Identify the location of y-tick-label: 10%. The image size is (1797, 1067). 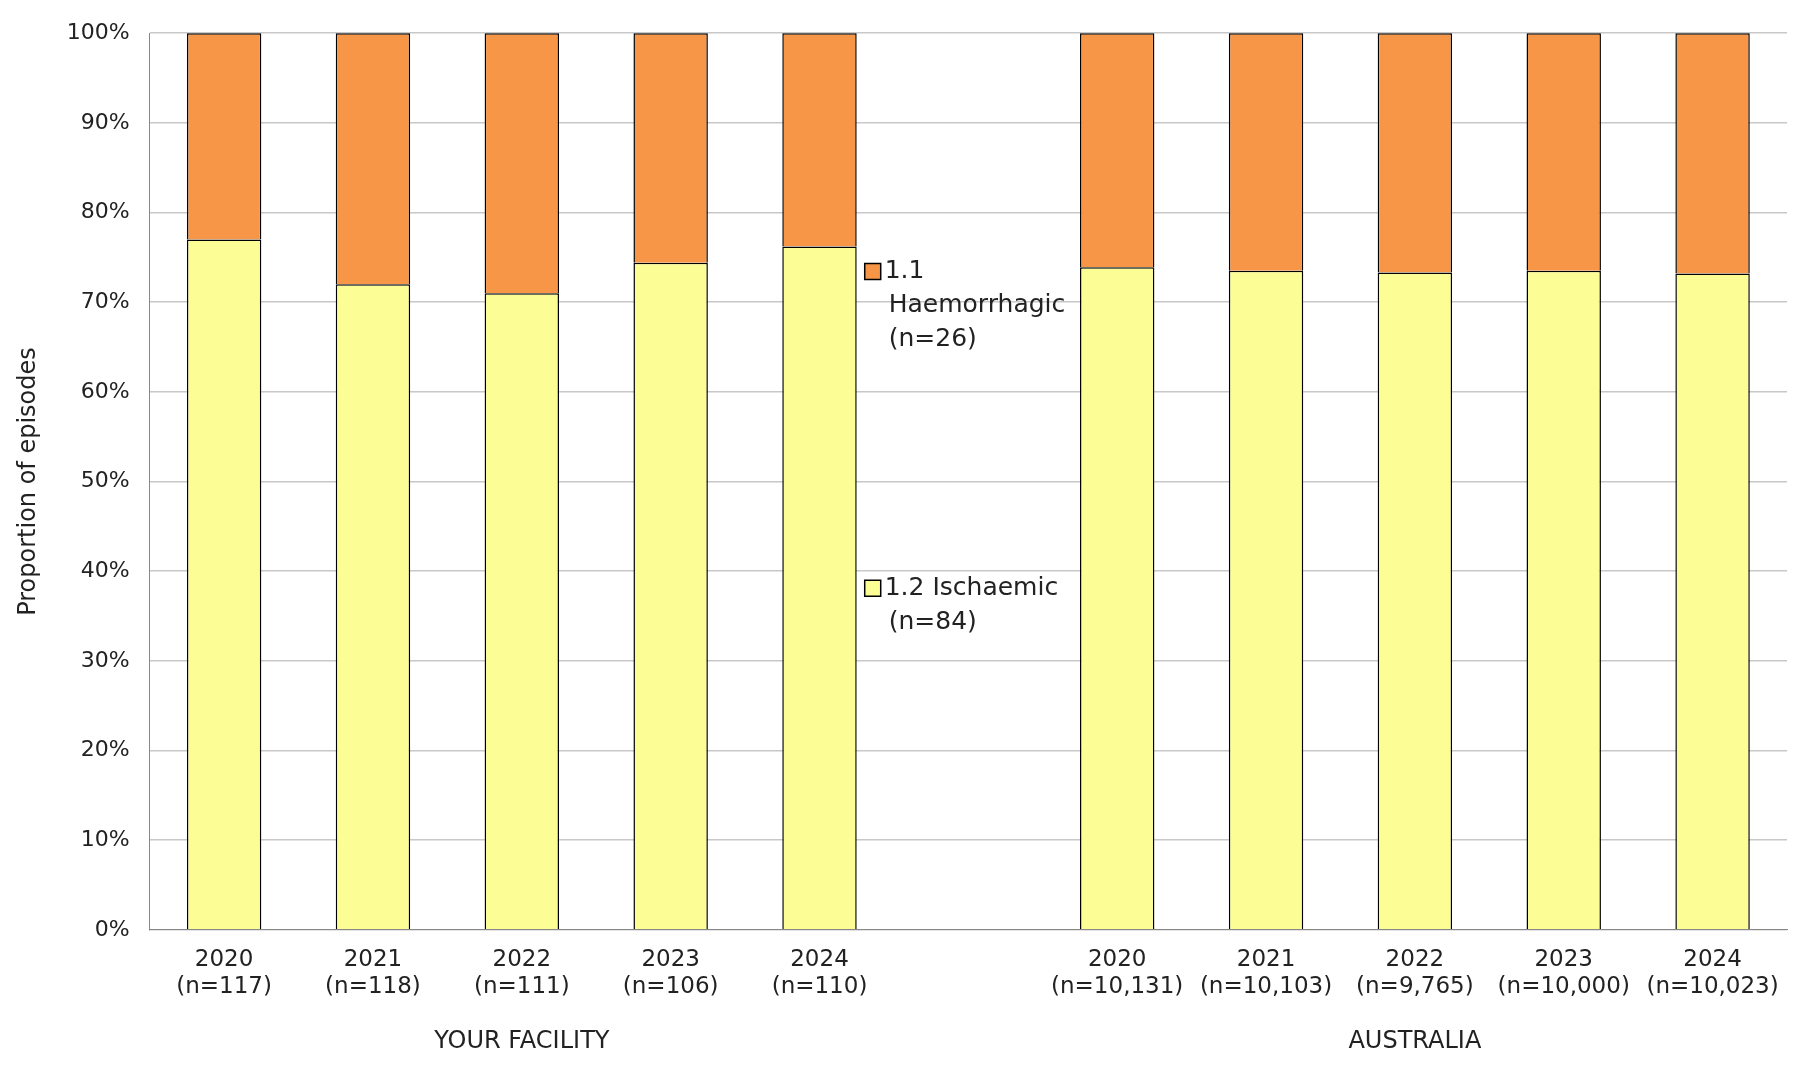
(105, 838).